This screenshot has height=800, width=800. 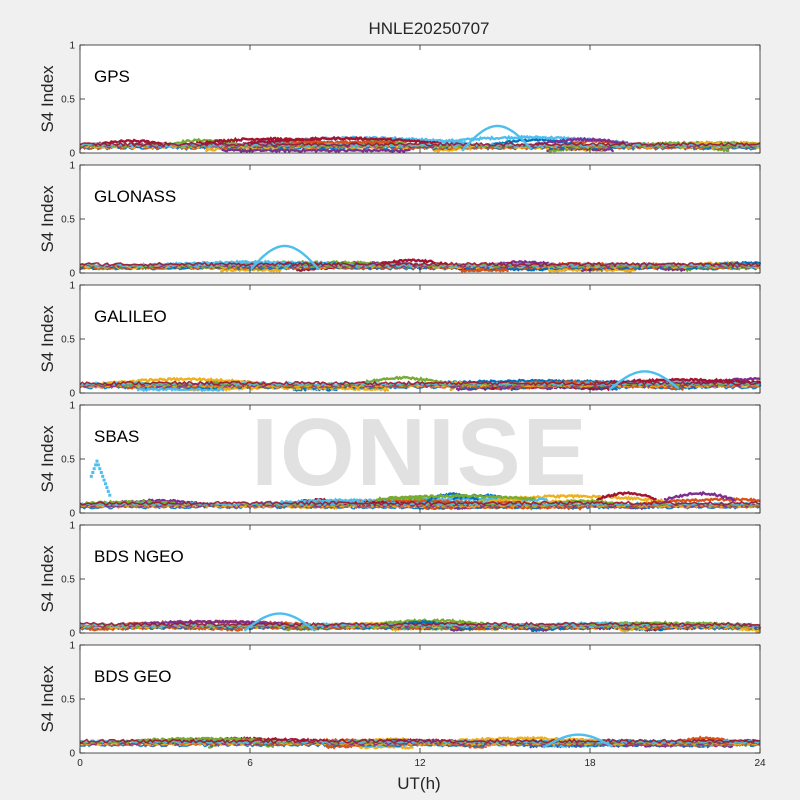 I want to click on panel-label: SBAS, so click(x=116, y=436).